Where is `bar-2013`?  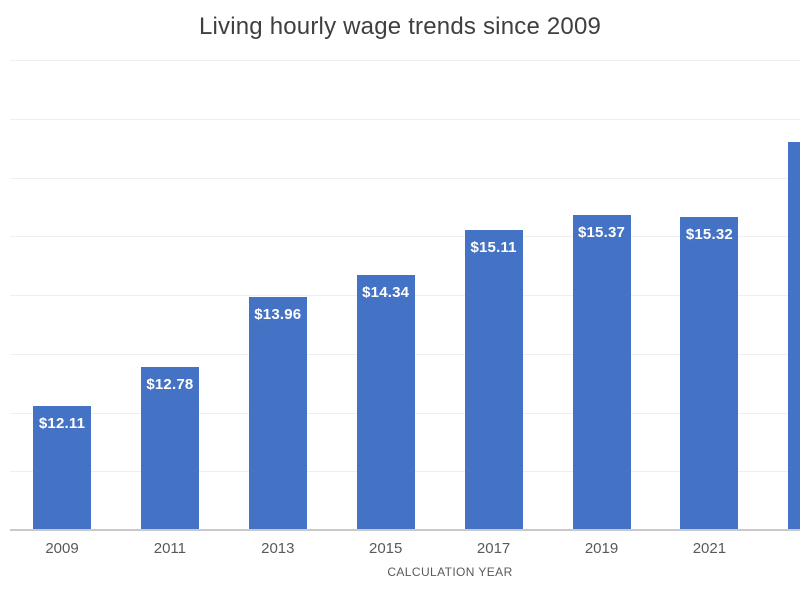
bar-2013 is located at coordinates (277, 413).